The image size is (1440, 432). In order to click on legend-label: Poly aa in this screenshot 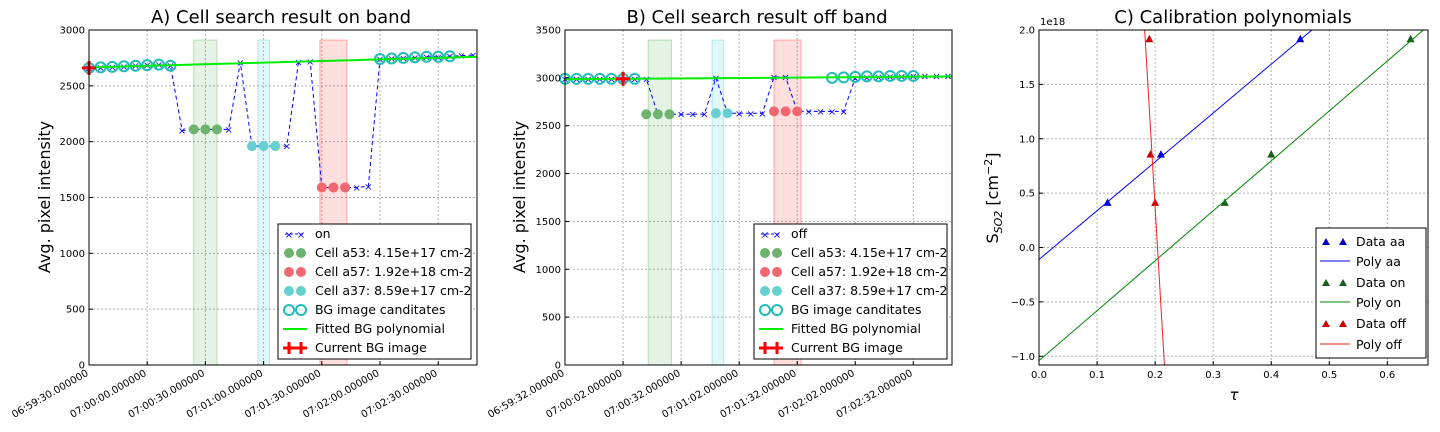, I will do `click(1378, 261)`.